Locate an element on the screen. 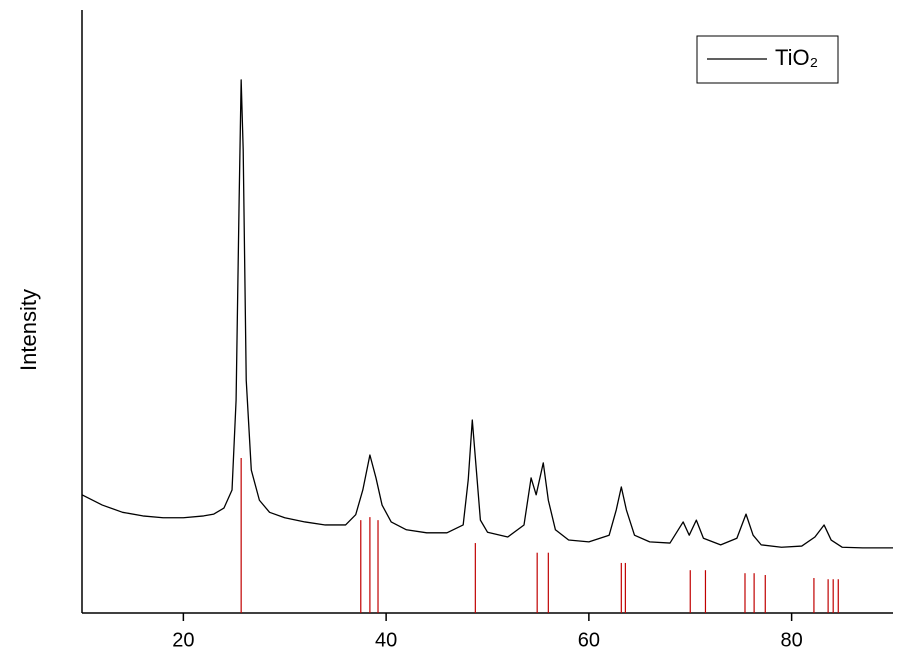 The height and width of the screenshot is (668, 900). y-axis-label: Intensity is located at coordinates (28, 330).